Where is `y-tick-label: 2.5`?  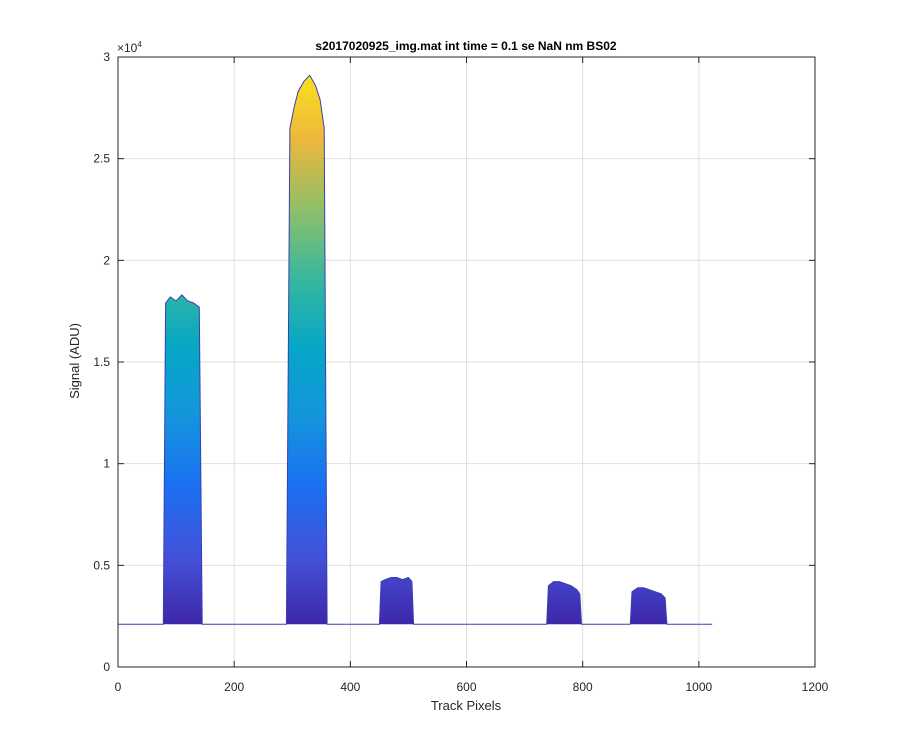
y-tick-label: 2.5 is located at coordinates (101, 159).